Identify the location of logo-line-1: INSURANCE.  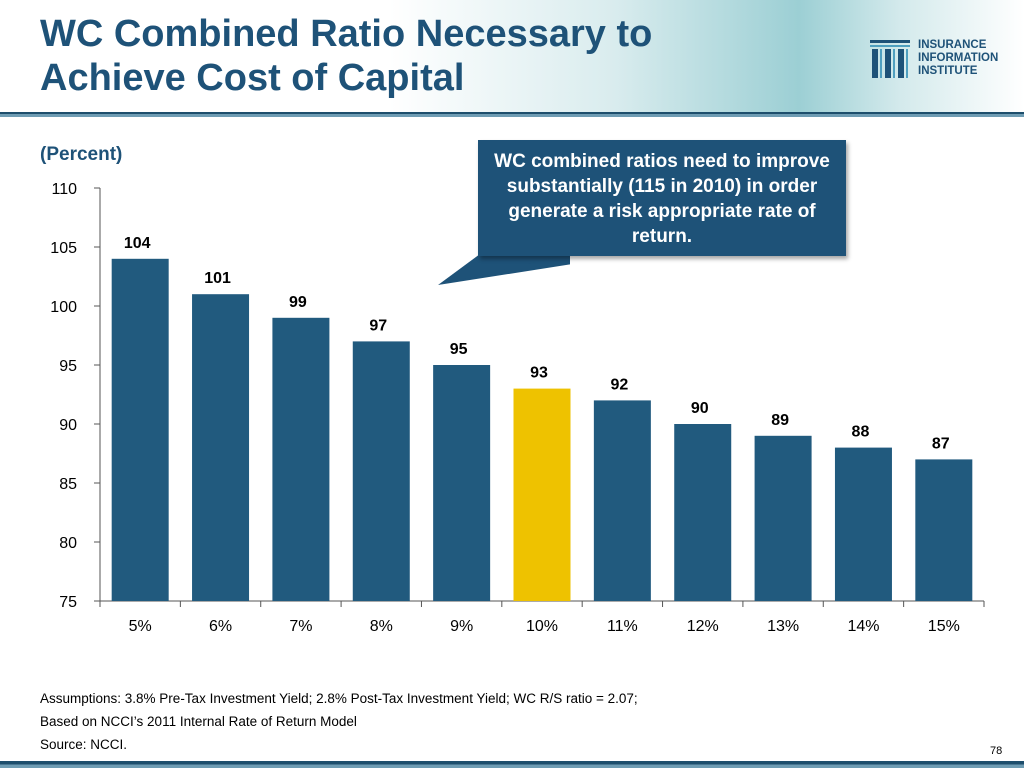
(952, 45).